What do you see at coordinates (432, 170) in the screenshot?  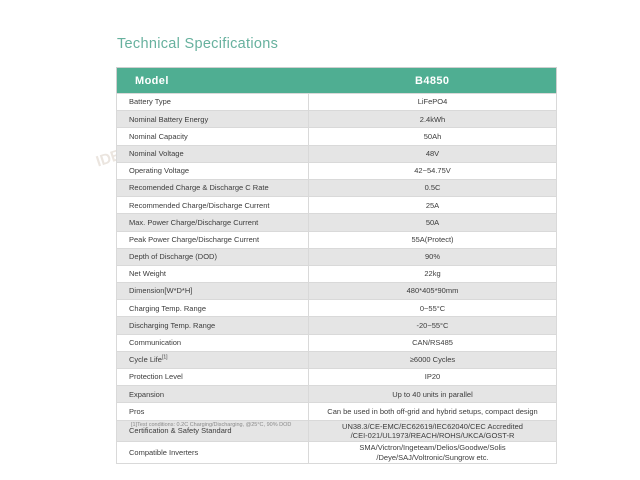 I see `spec-value: 42~54.75V` at bounding box center [432, 170].